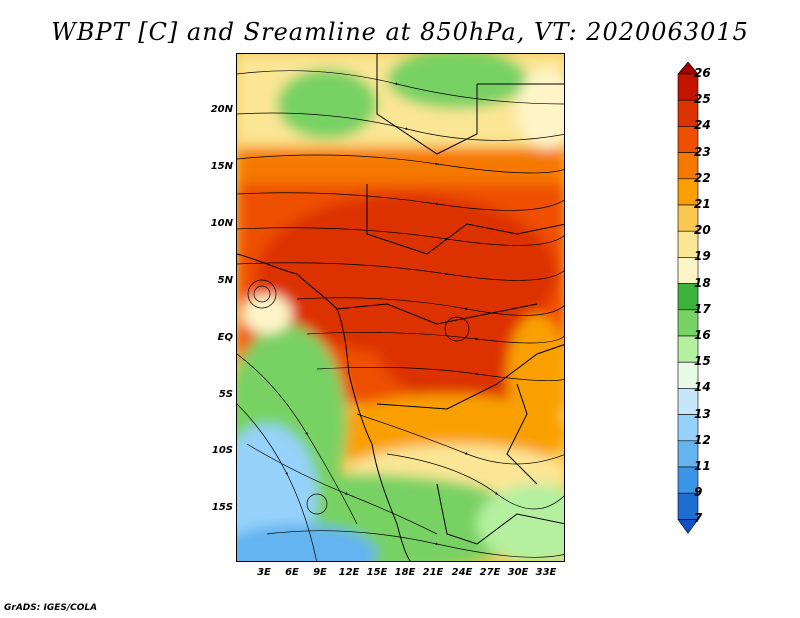 This screenshot has height=618, width=800. Describe the element at coordinates (225, 394) in the screenshot. I see `lat-tick-label: 5S` at that location.